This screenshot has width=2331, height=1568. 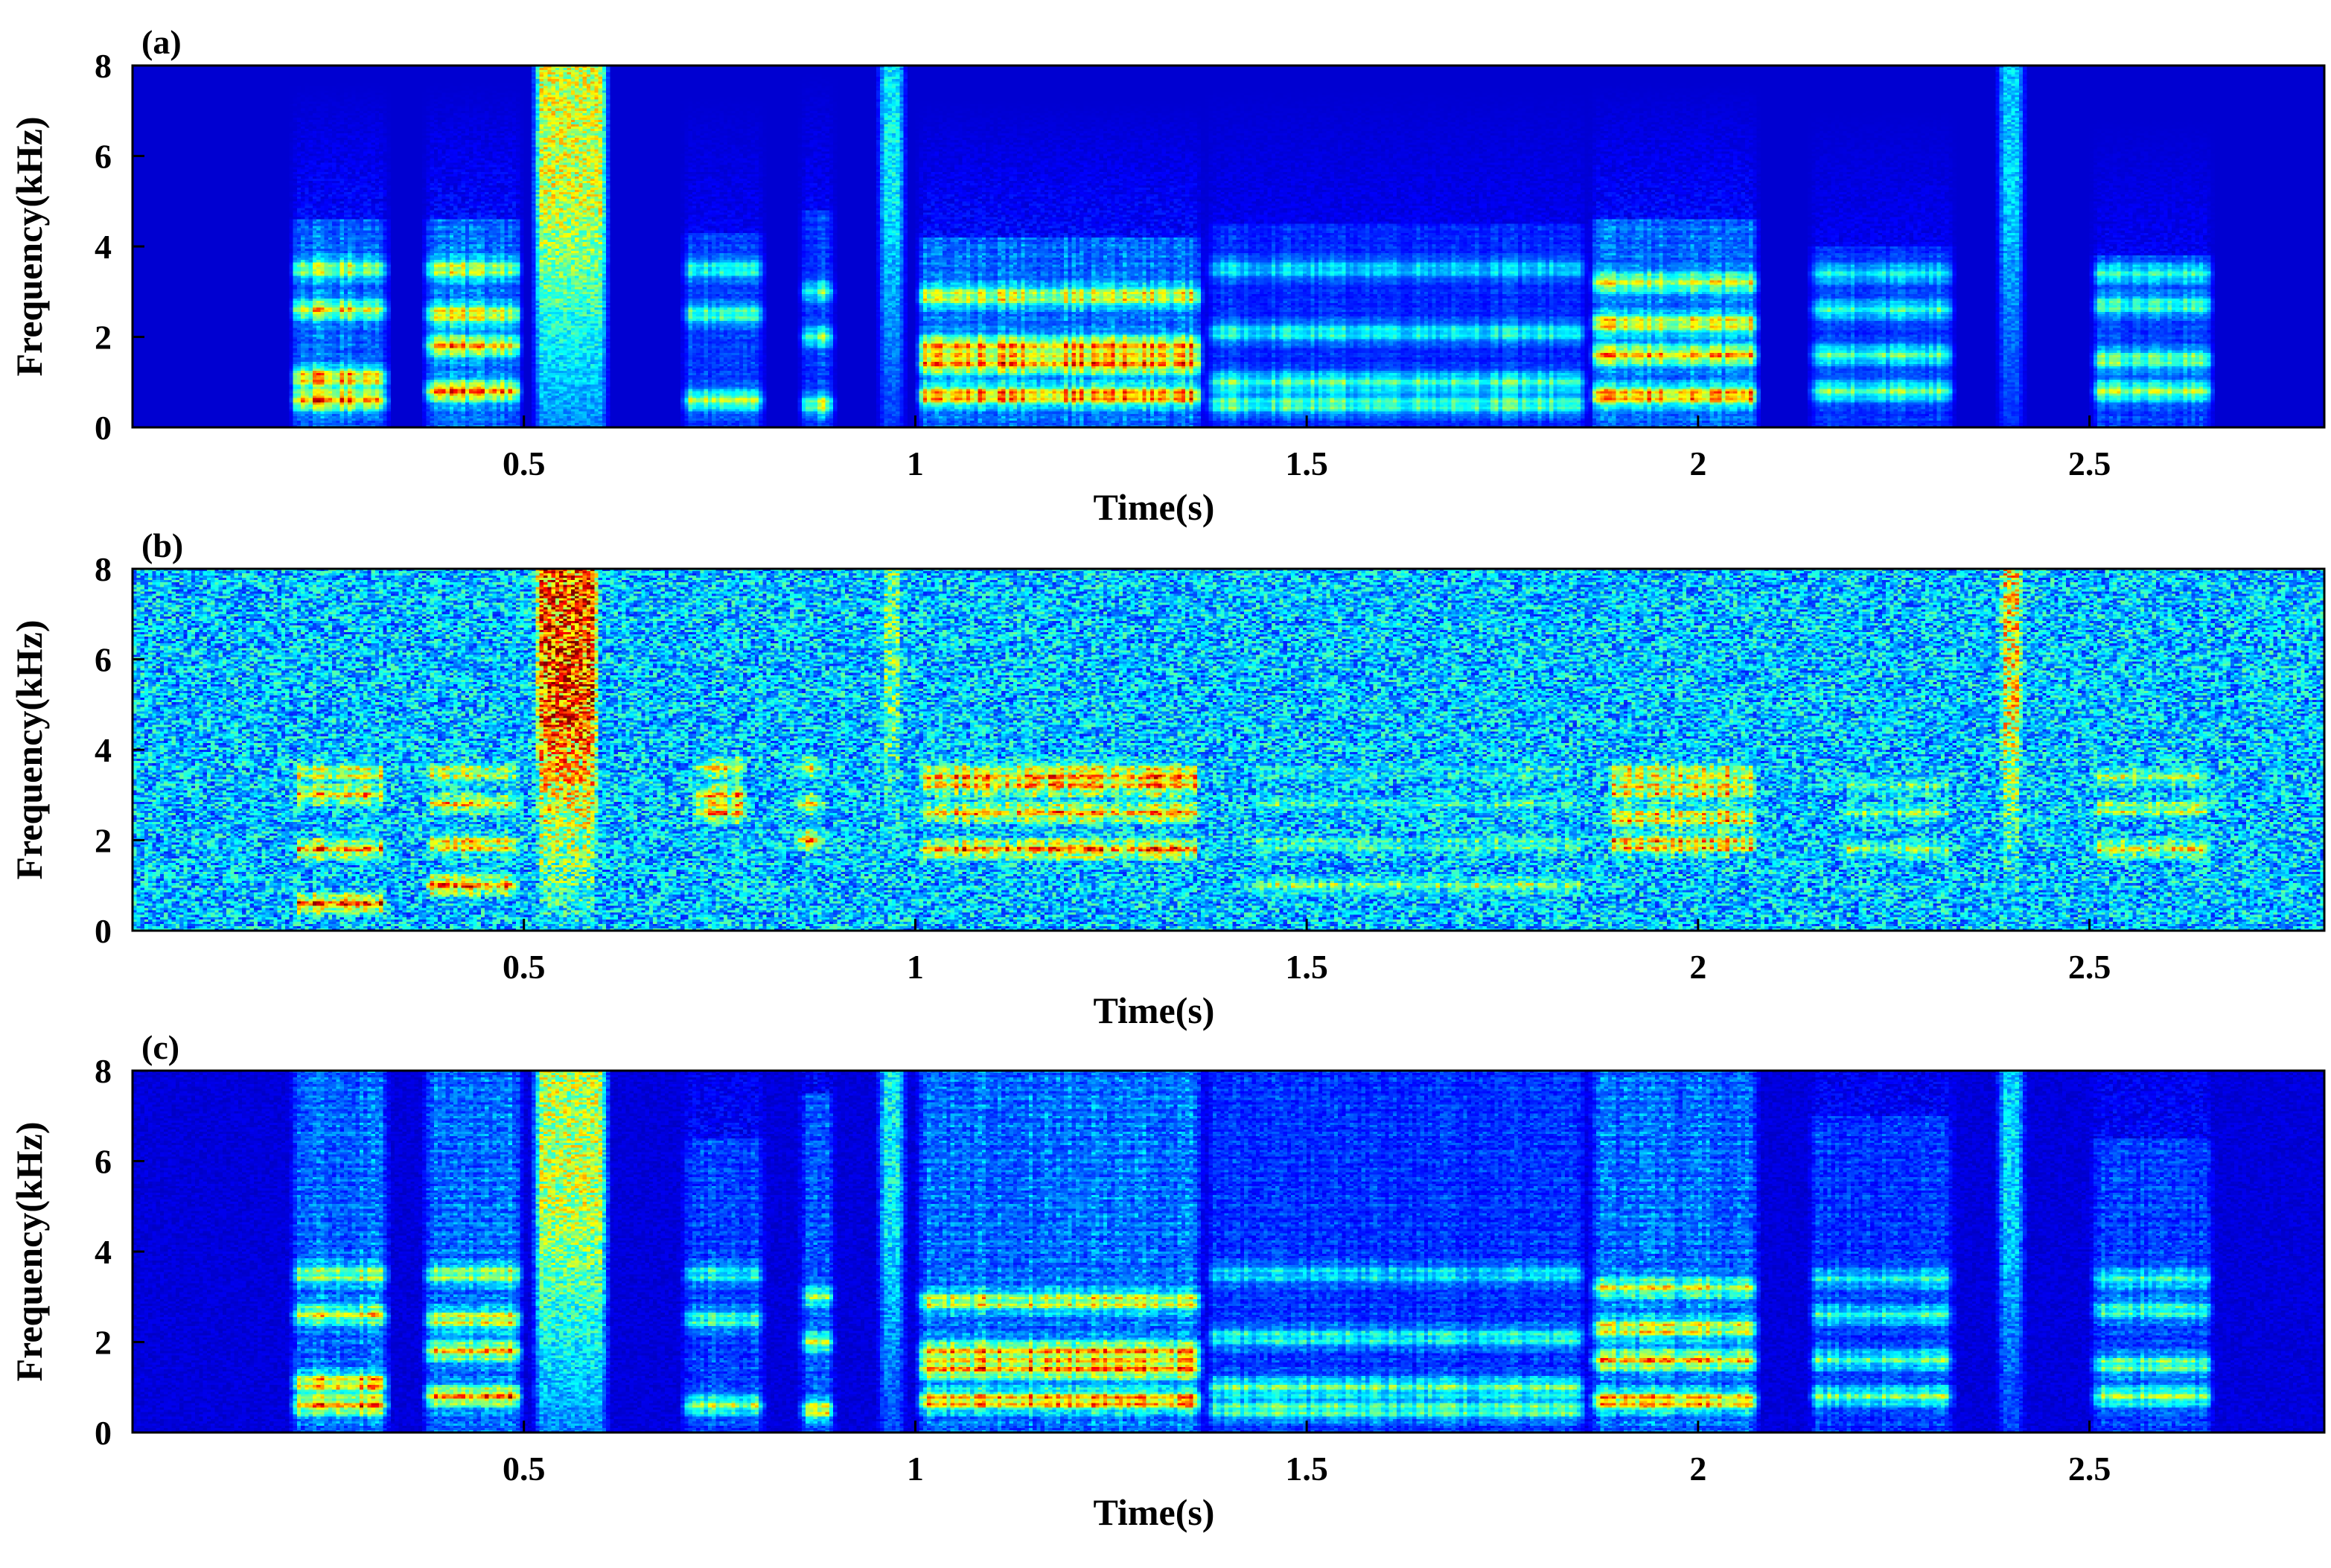 What do you see at coordinates (162, 545) in the screenshot?
I see `panel-label: (b)` at bounding box center [162, 545].